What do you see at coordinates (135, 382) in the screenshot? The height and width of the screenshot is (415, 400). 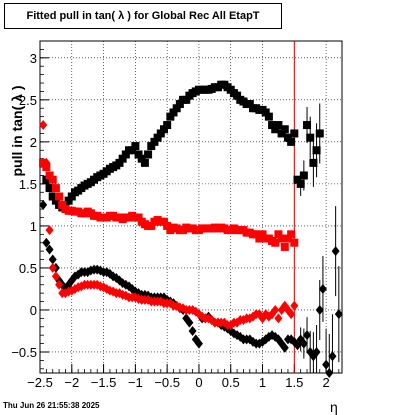 I see `x-tick-label: −1` at bounding box center [135, 382].